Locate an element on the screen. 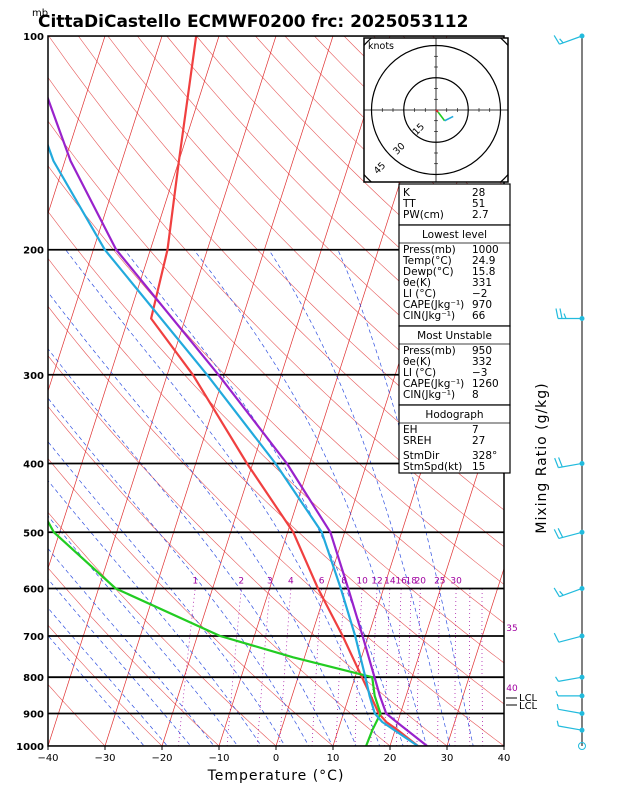 The height and width of the screenshot is (800, 618). index-row-label: Temp(°C) is located at coordinates (427, 261).